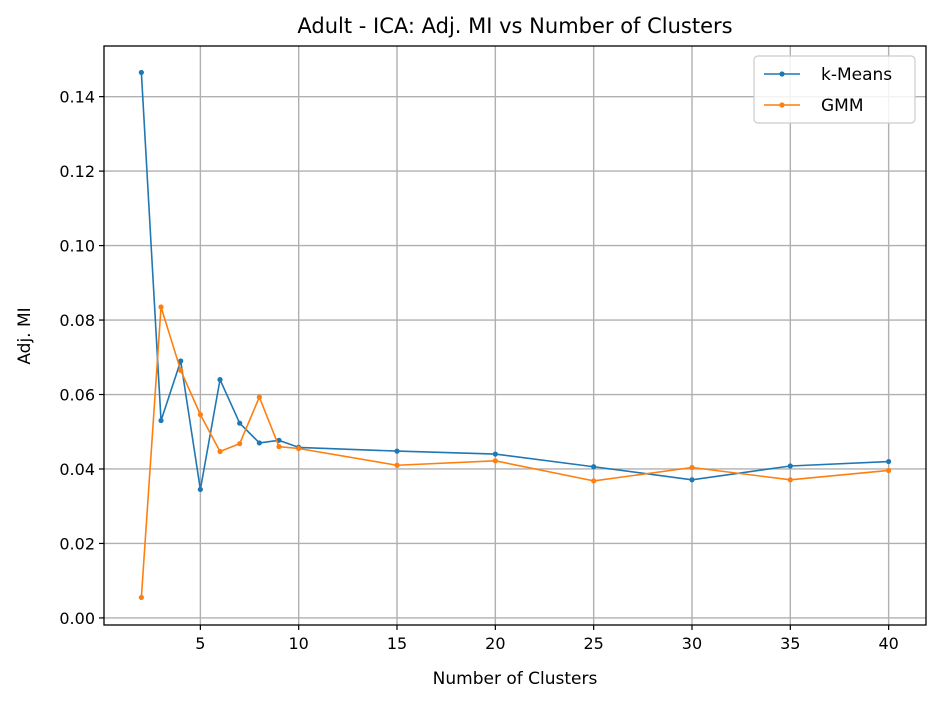 The height and width of the screenshot is (704, 944). What do you see at coordinates (299, 643) in the screenshot?
I see `x-tick-label: 10` at bounding box center [299, 643].